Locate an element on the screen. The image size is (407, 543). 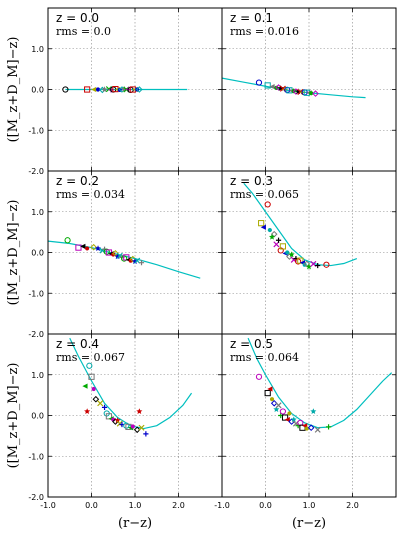
panel-title: z = 0.0 is located at coordinates (77, 18).